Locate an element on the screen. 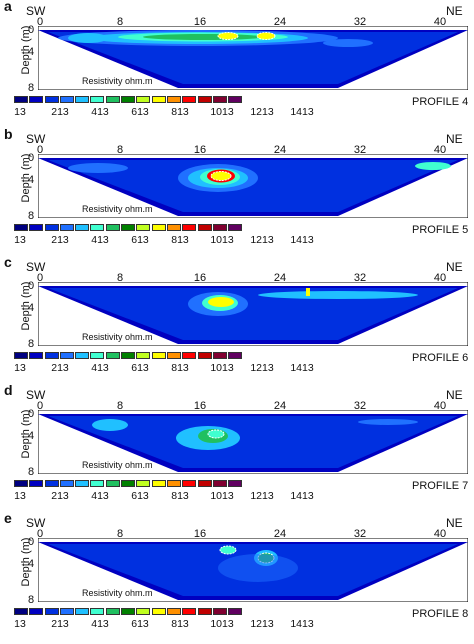 Image resolution: width=474 pixels, height=644 pixels. y-tick: 4 is located at coordinates (31, 180).